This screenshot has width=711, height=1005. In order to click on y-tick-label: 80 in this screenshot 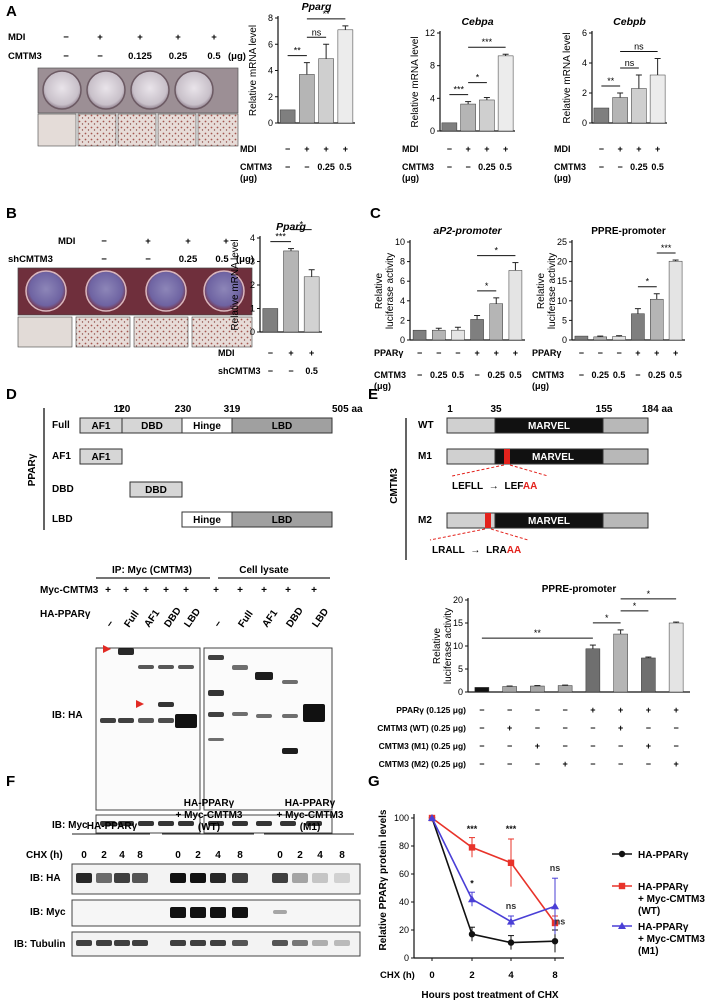, I will do `click(404, 846)`.